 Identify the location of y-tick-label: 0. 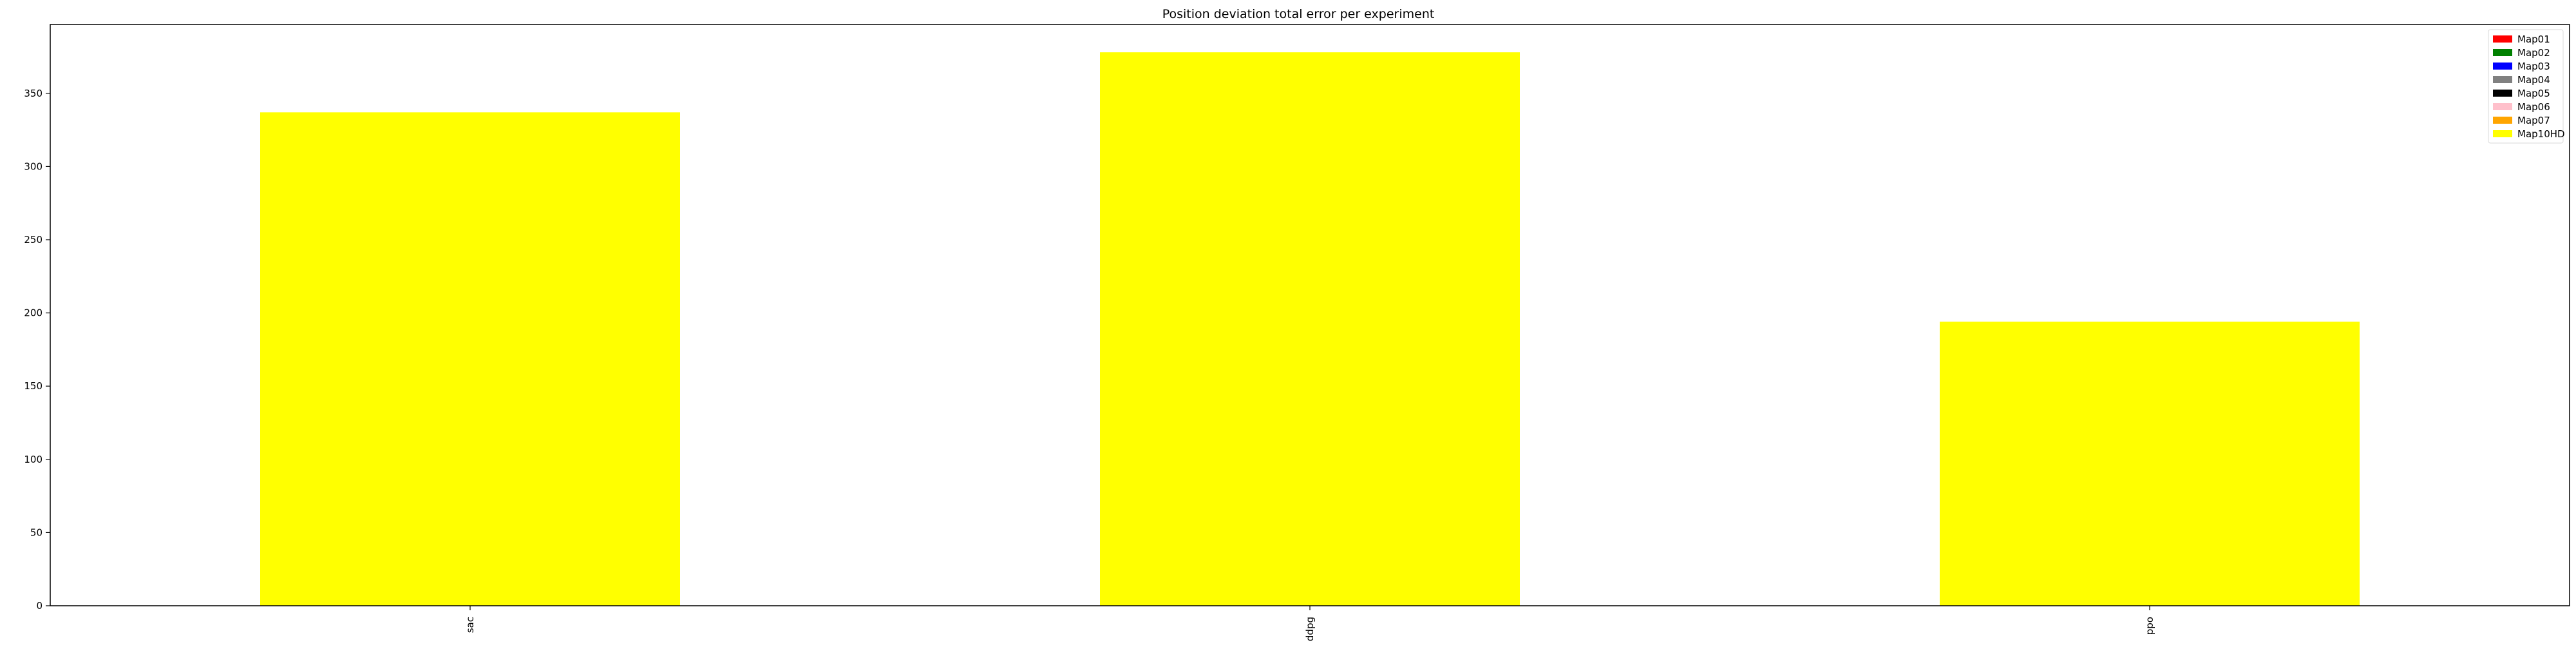
(40, 606).